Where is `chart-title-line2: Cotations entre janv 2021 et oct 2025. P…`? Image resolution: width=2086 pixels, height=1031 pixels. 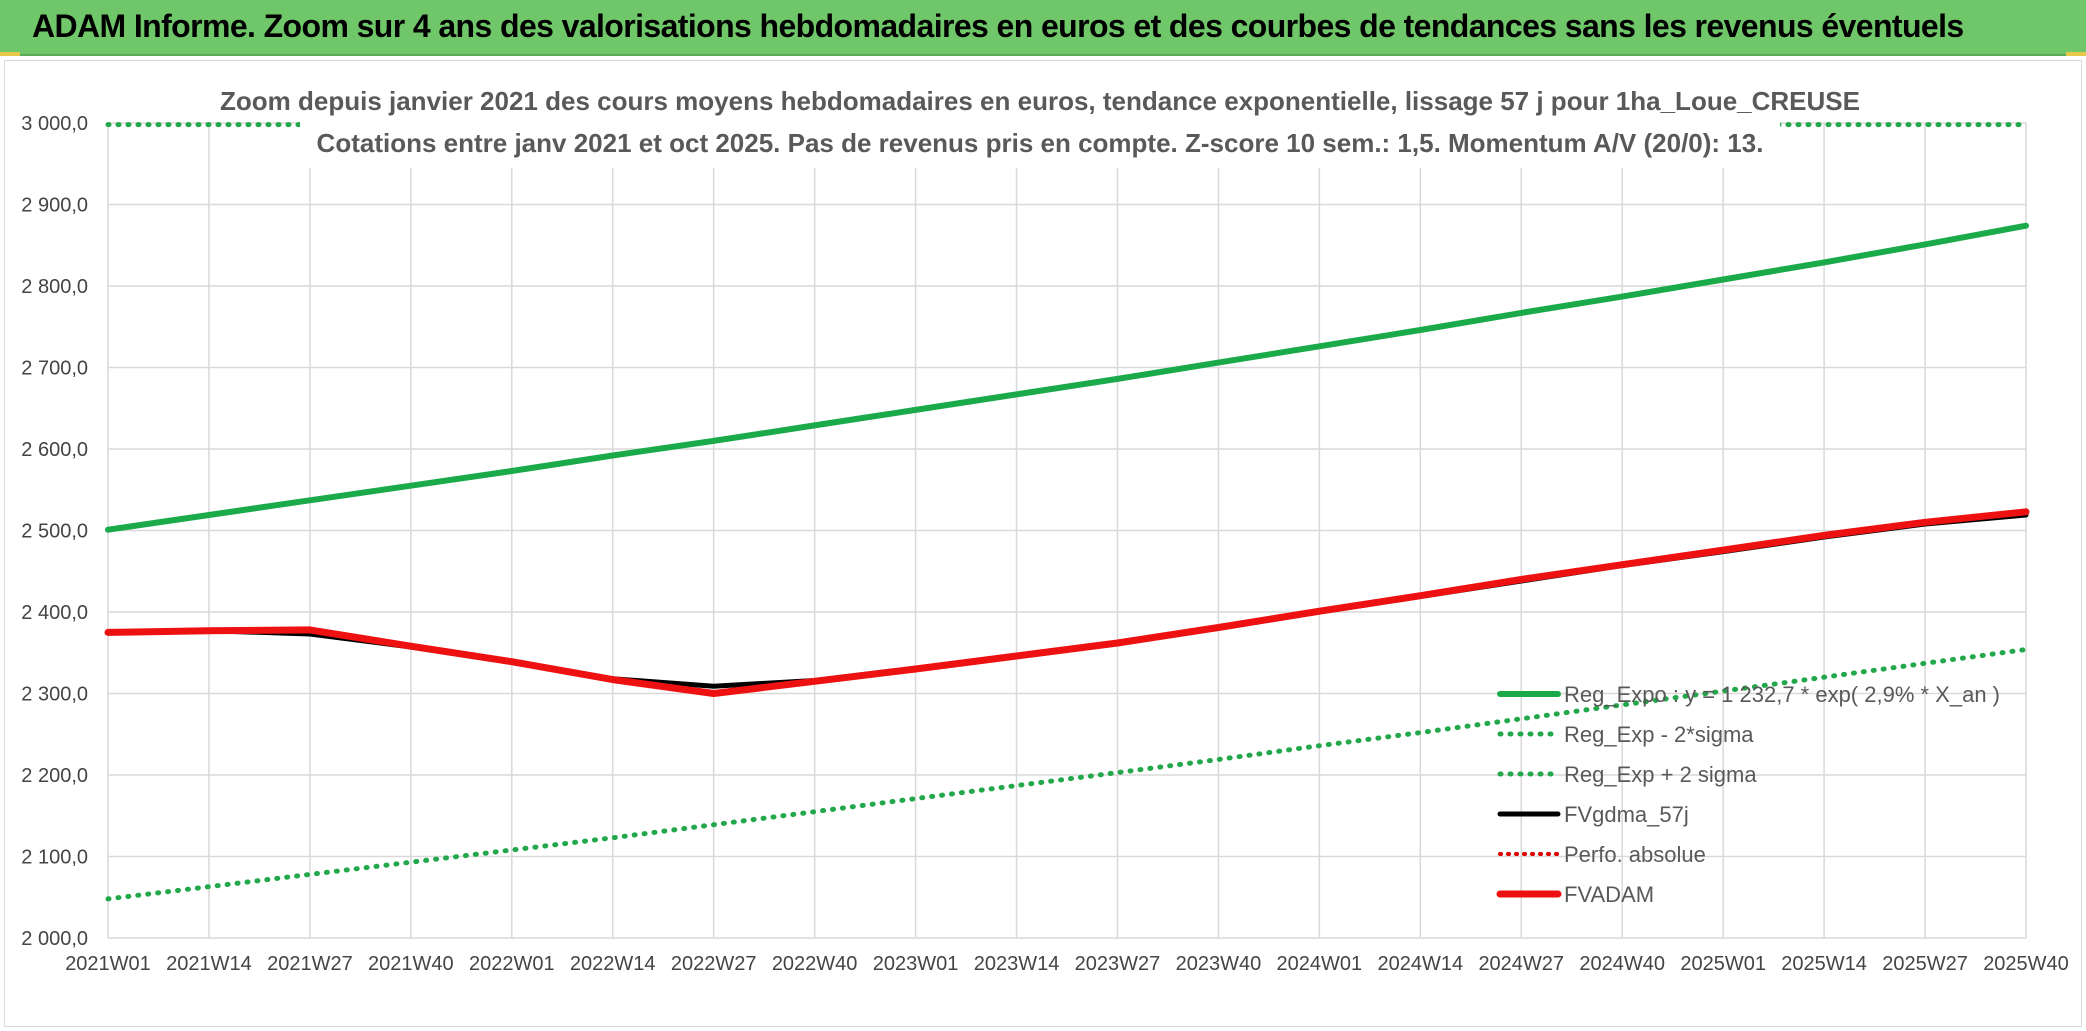
chart-title-line2: Cotations entre janv 2021 et oct 2025. P… is located at coordinates (1040, 143).